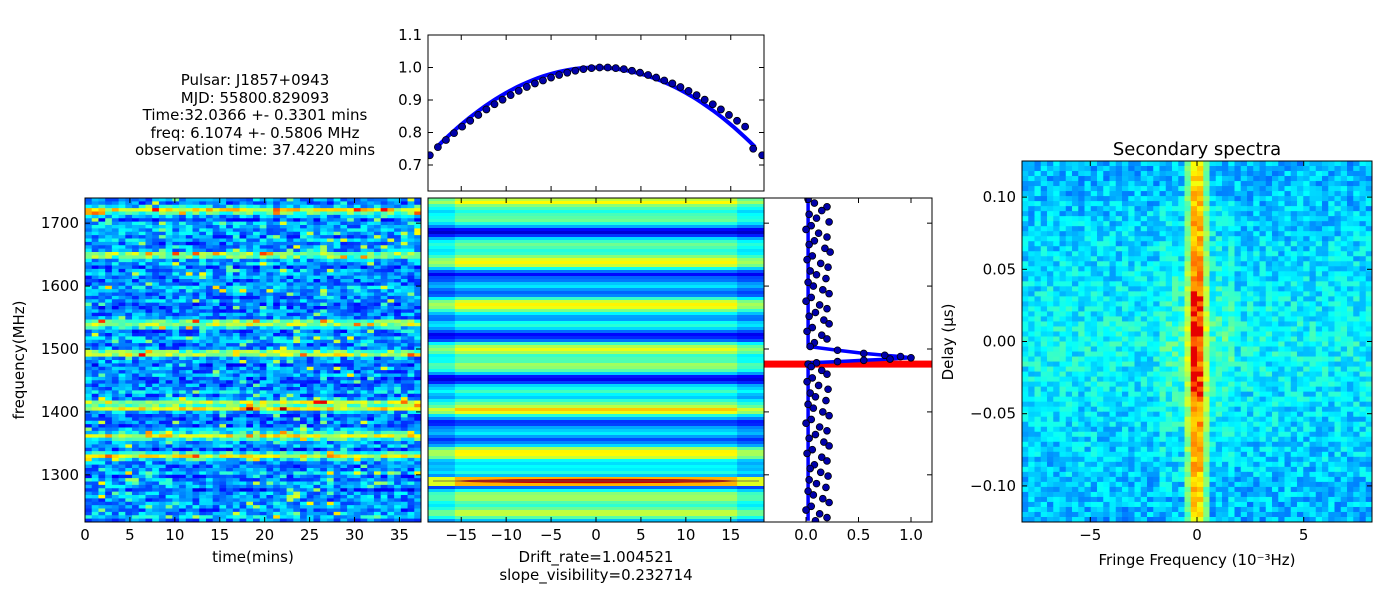 The width and height of the screenshot is (1400, 600). I want to click on autocorrelation-row-edge-right, so click(750, 257).